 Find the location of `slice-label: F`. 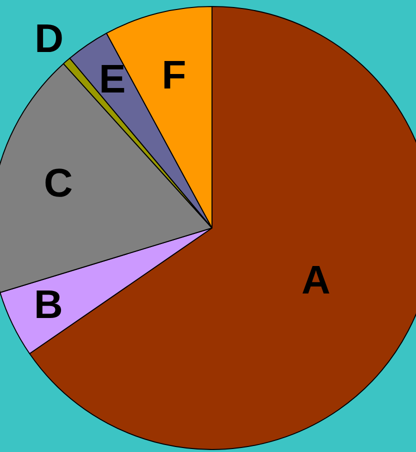

slice-label: F is located at coordinates (174, 76).